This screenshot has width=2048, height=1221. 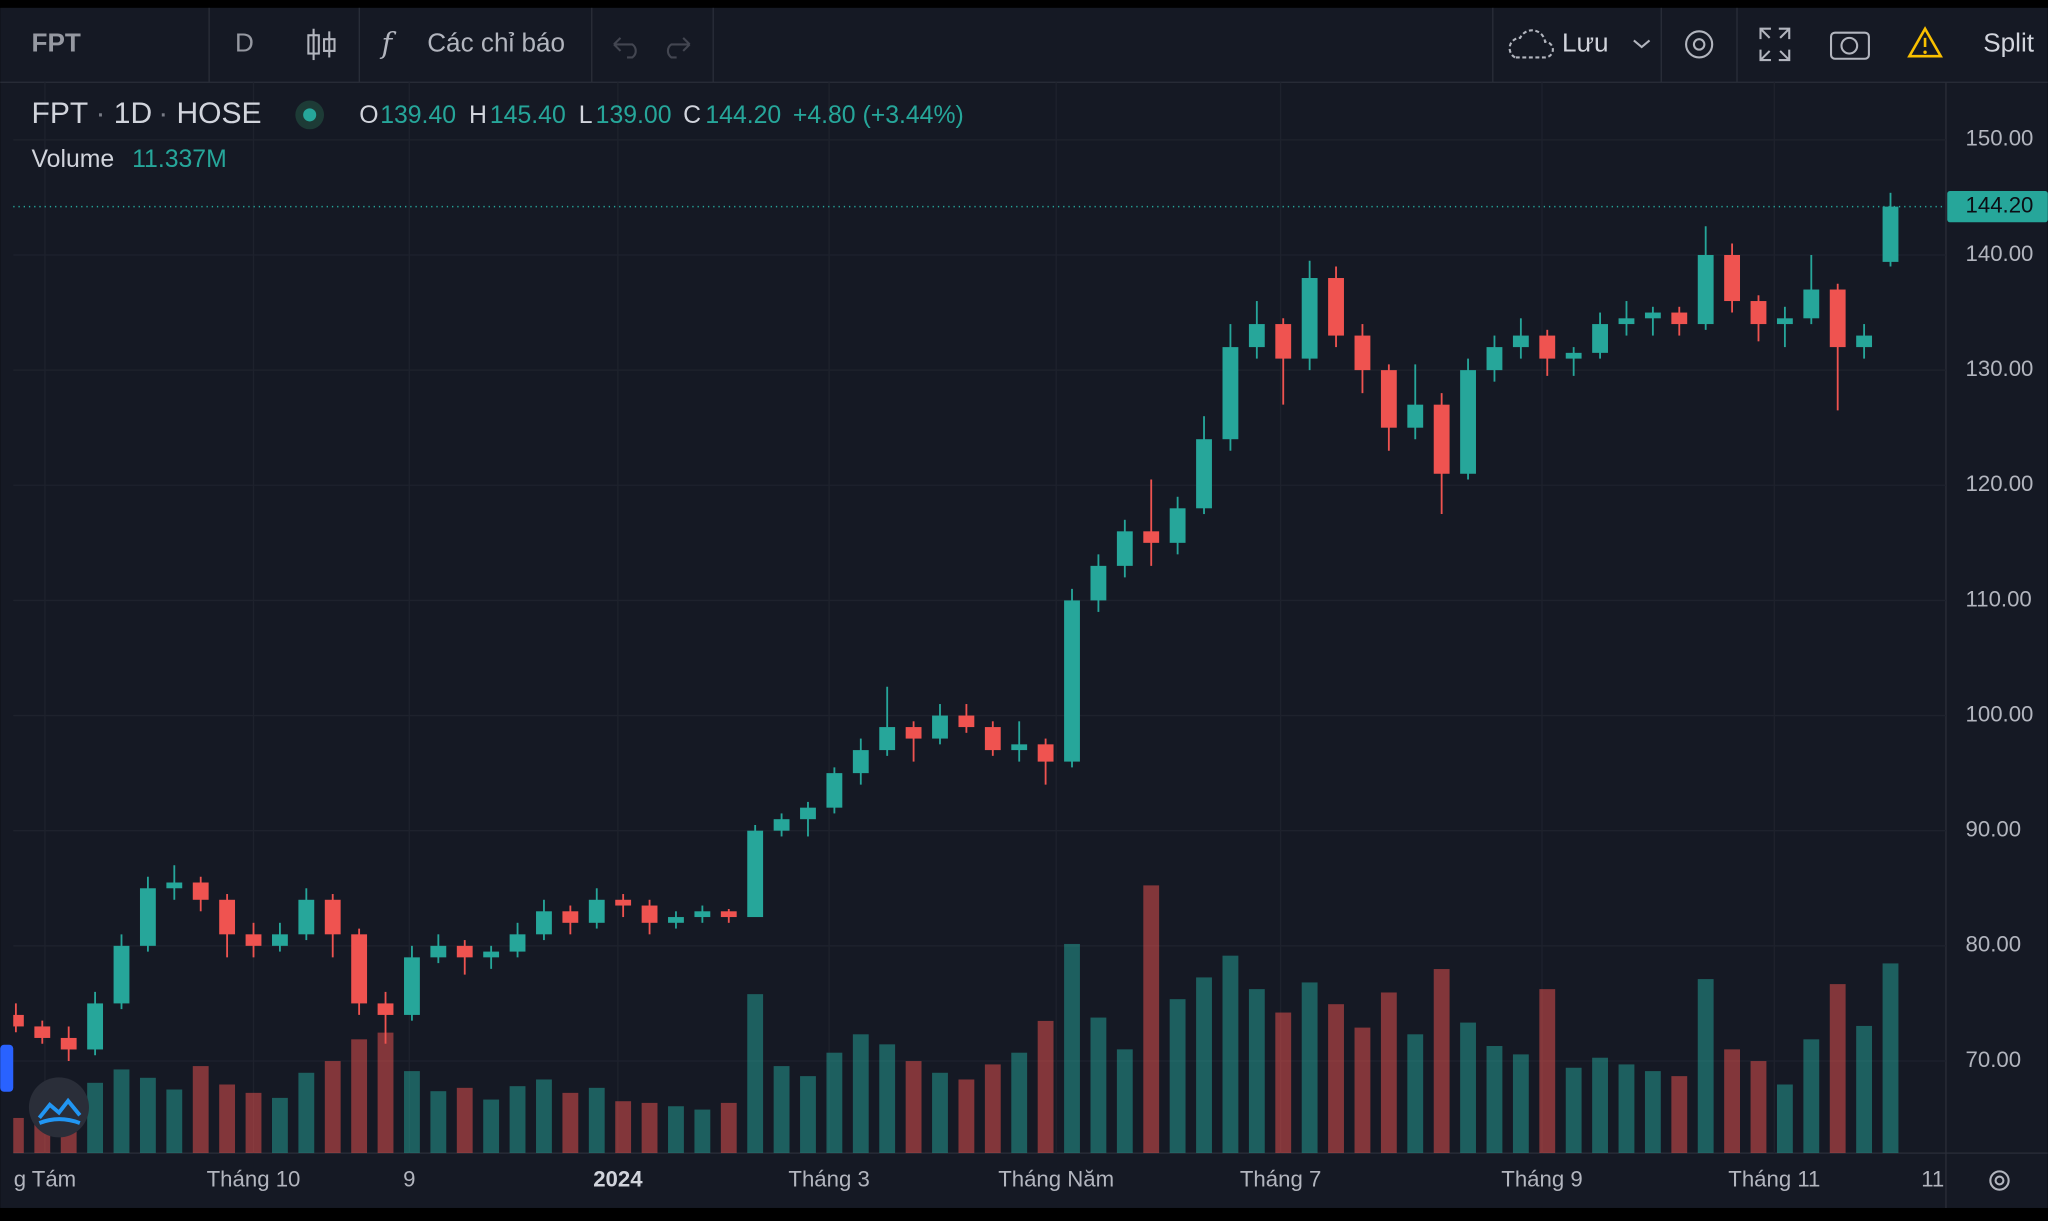 I want to click on legend-symbol: FPT, so click(x=60, y=113).